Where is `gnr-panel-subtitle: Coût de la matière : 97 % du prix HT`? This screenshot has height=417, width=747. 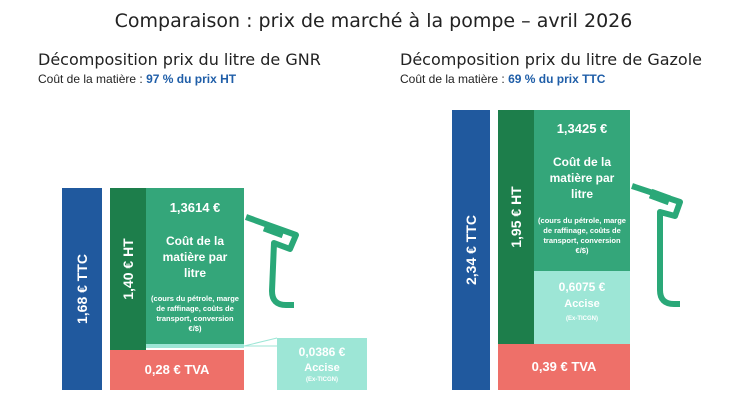 gnr-panel-subtitle: Coût de la matière : 97 % du prix HT is located at coordinates (137, 79).